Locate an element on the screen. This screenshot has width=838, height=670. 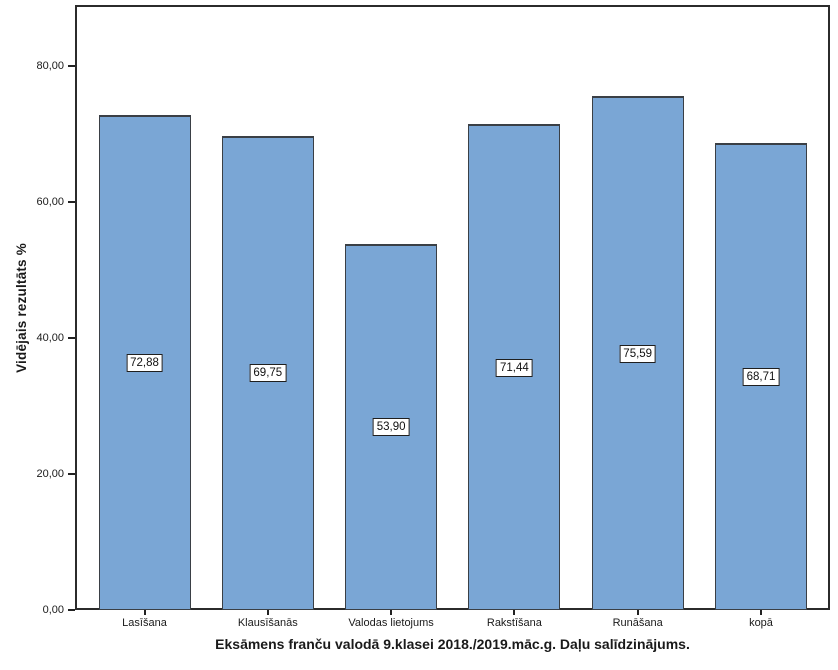
bar-value-label: 72,88 is located at coordinates (144, 362).